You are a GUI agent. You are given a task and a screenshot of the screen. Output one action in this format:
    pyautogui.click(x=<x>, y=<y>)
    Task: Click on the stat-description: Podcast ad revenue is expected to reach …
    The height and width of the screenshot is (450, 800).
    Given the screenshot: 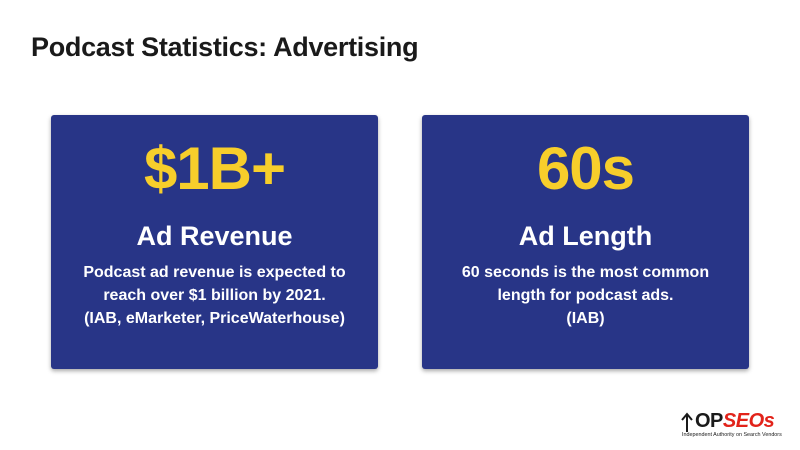 What is the action you would take?
    pyautogui.click(x=214, y=295)
    